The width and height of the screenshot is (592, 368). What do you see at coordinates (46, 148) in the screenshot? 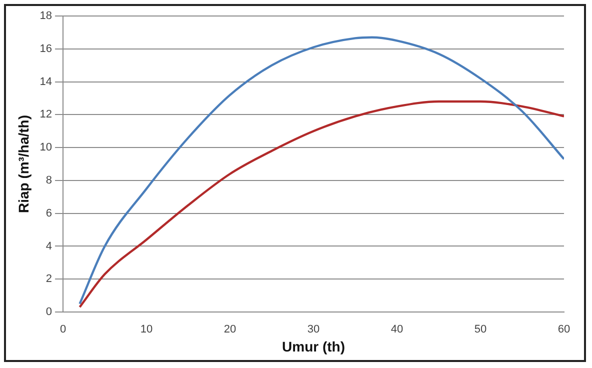
I see `y-tick-label: 10` at bounding box center [46, 148].